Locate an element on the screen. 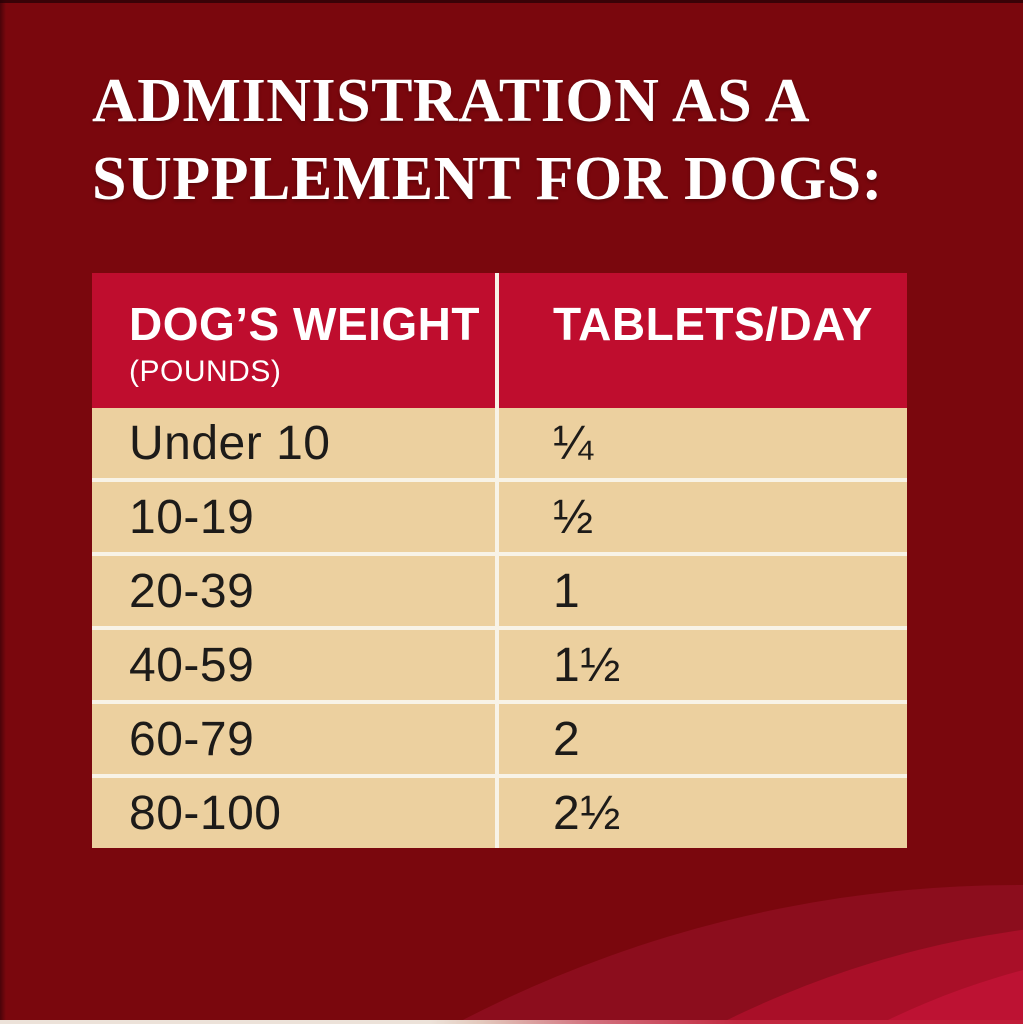  photo-edge-left is located at coordinates (3, 512).